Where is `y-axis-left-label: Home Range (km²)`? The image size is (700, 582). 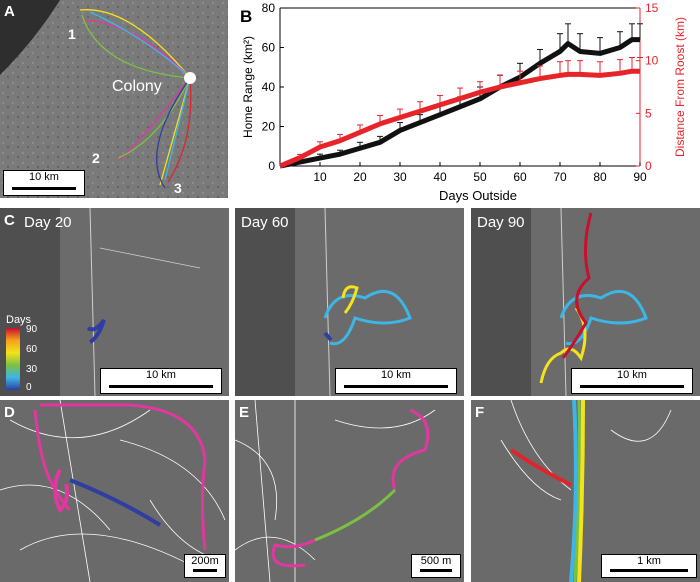
y-axis-left-label: Home Range (km²) is located at coordinates (248, 87).